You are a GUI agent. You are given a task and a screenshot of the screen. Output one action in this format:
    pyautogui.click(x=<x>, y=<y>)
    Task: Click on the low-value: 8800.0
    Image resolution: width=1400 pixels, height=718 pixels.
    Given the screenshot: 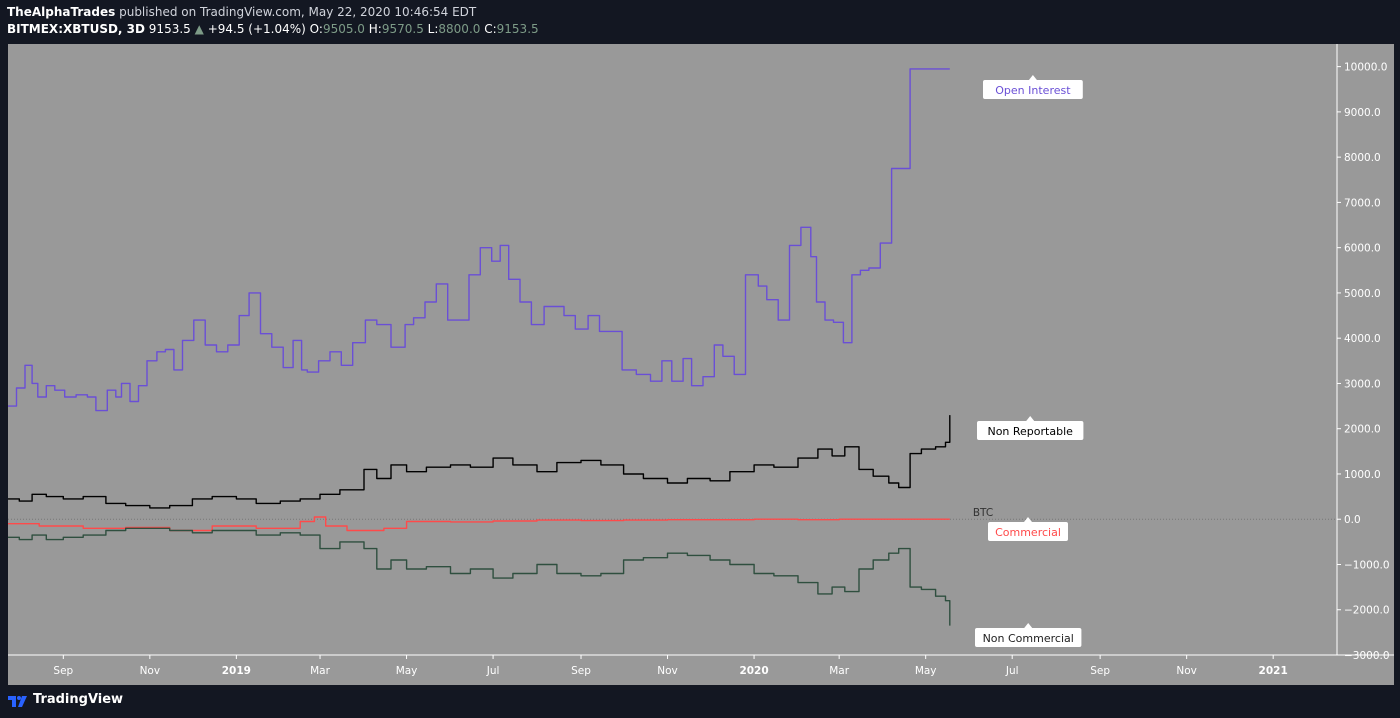 What is the action you would take?
    pyautogui.click(x=459, y=29)
    